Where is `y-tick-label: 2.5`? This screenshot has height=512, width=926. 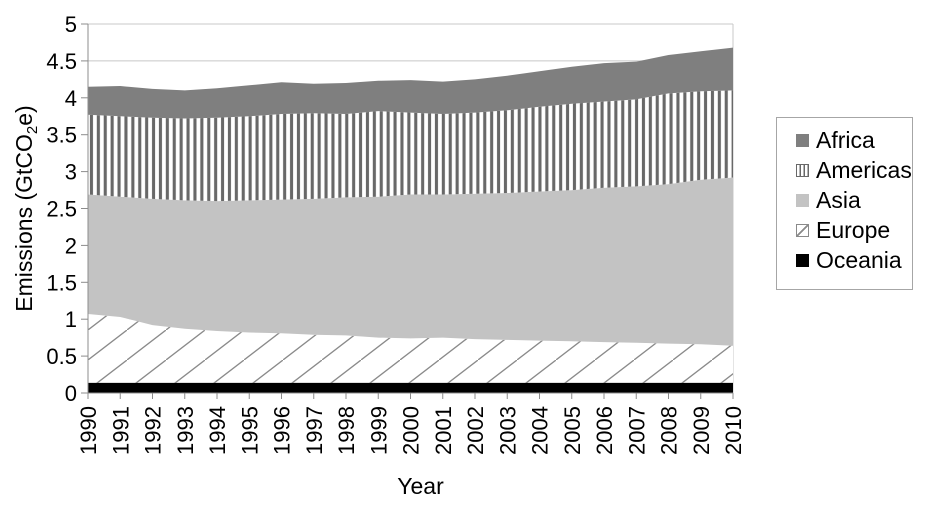 y-tick-label: 2.5 is located at coordinates (61, 209).